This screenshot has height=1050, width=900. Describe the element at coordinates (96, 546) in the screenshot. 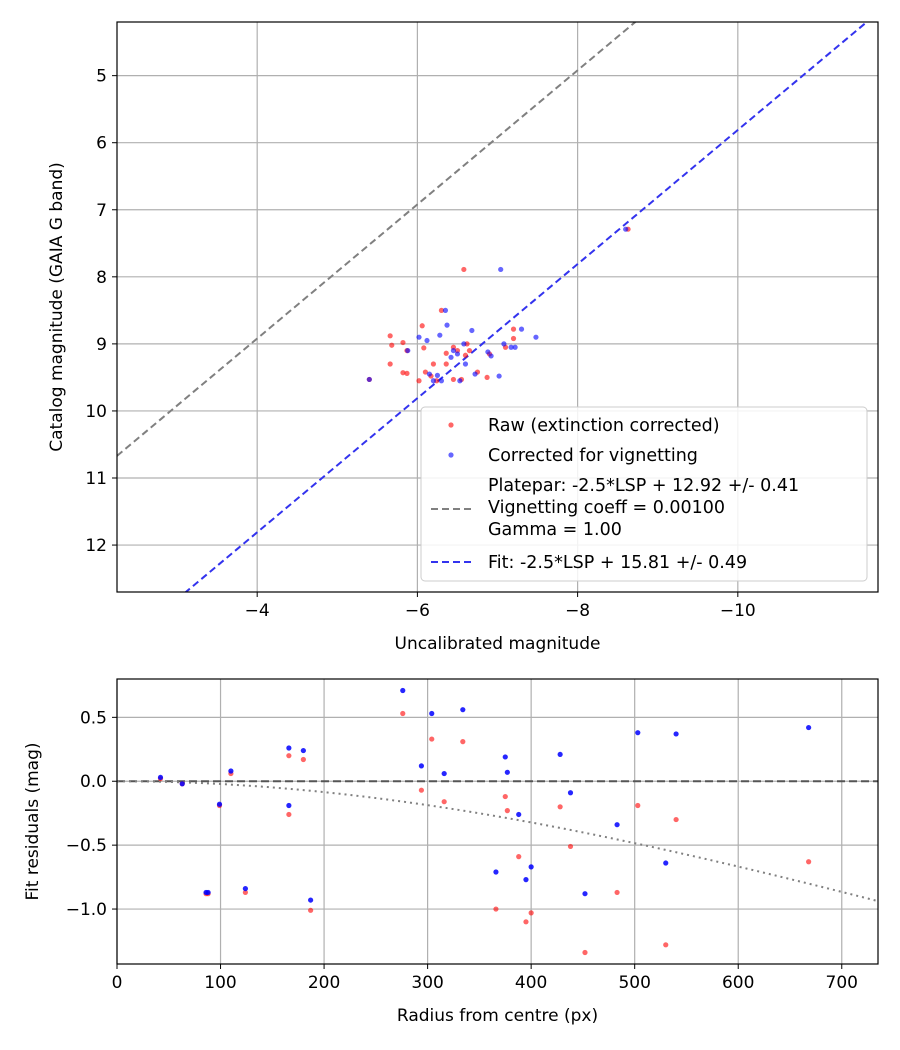

I see `y-tick-label: 12` at that location.